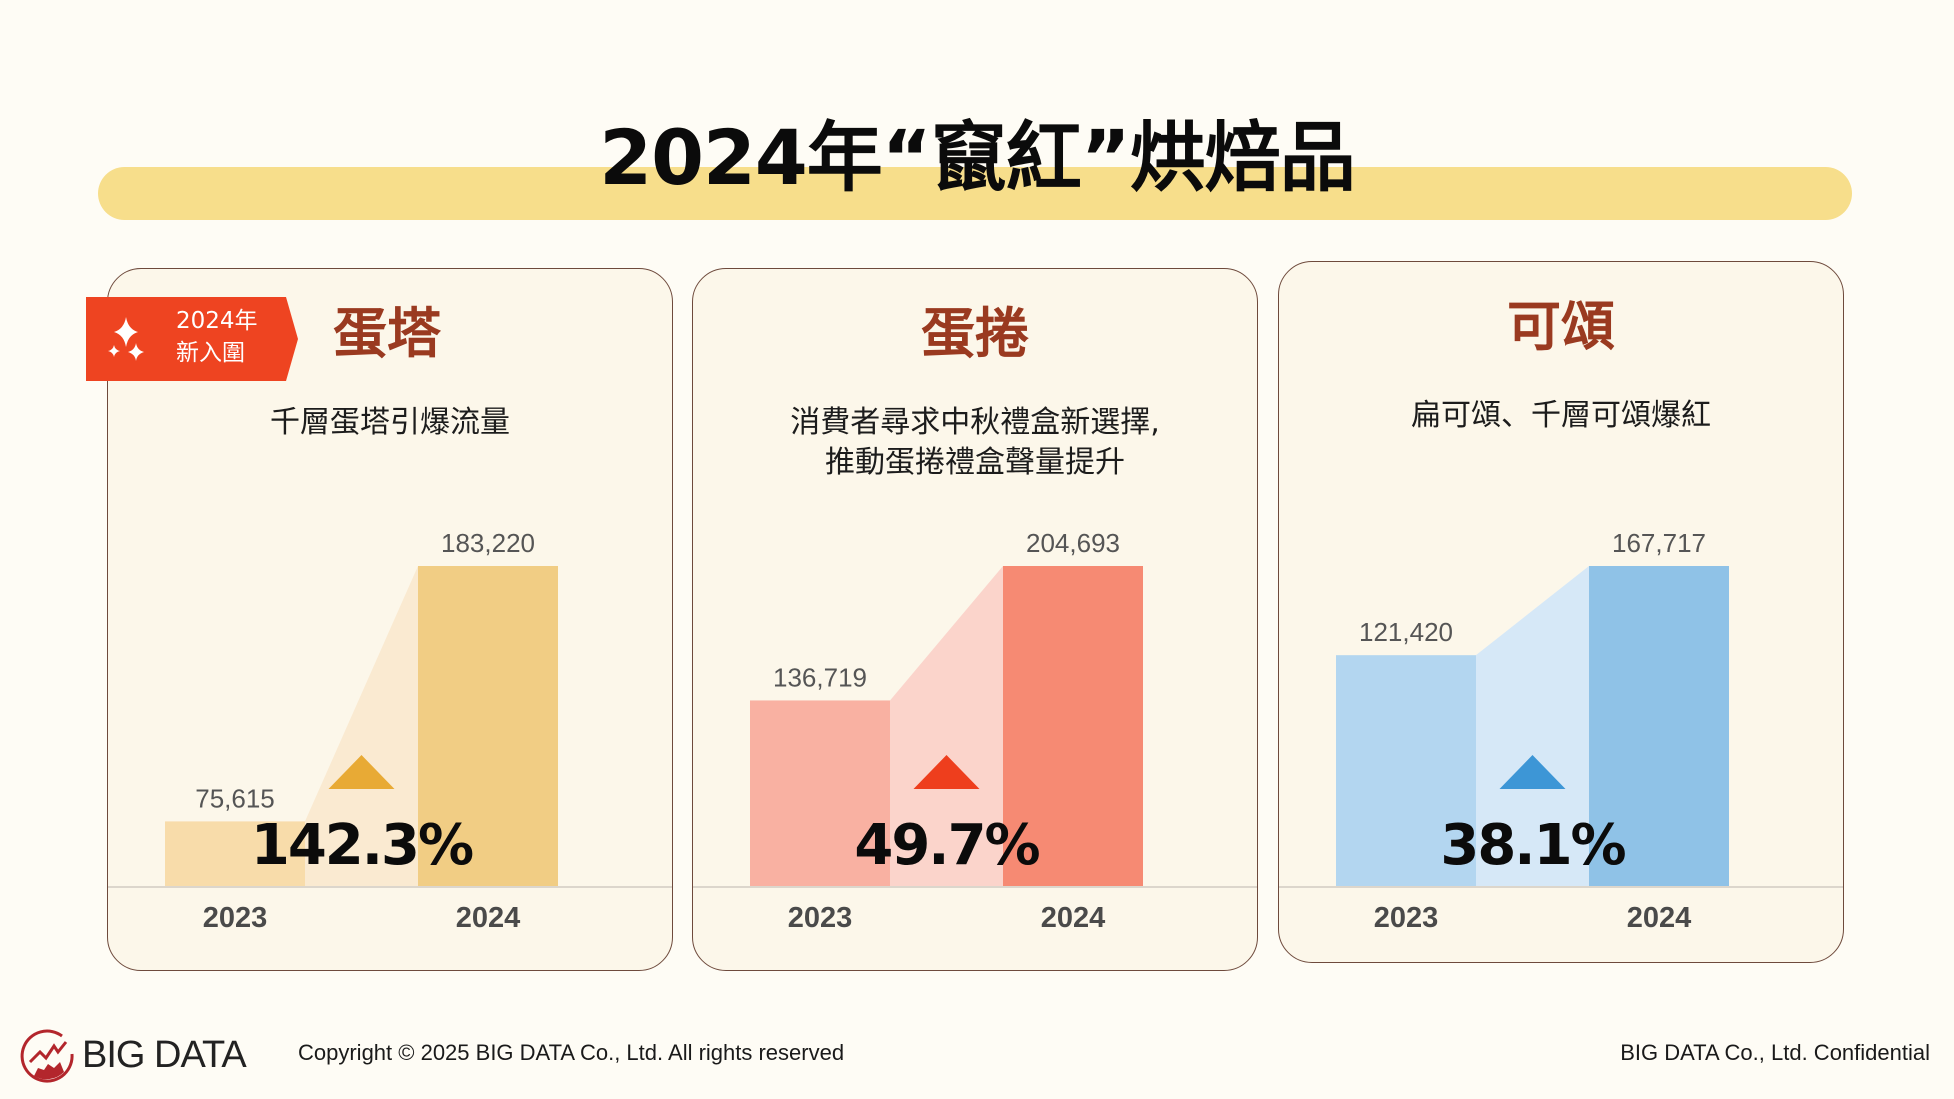  What do you see at coordinates (210, 353) in the screenshot?
I see `badge-line-2: 新入圍` at bounding box center [210, 353].